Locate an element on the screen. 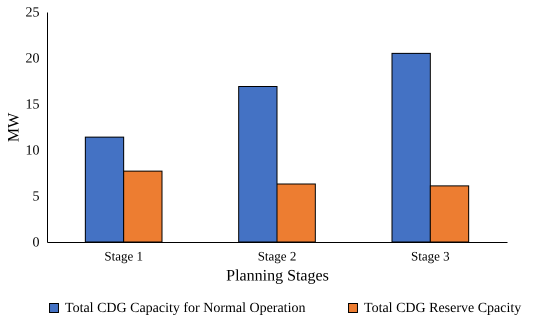  y-tick-label: 0 is located at coordinates (36, 243).